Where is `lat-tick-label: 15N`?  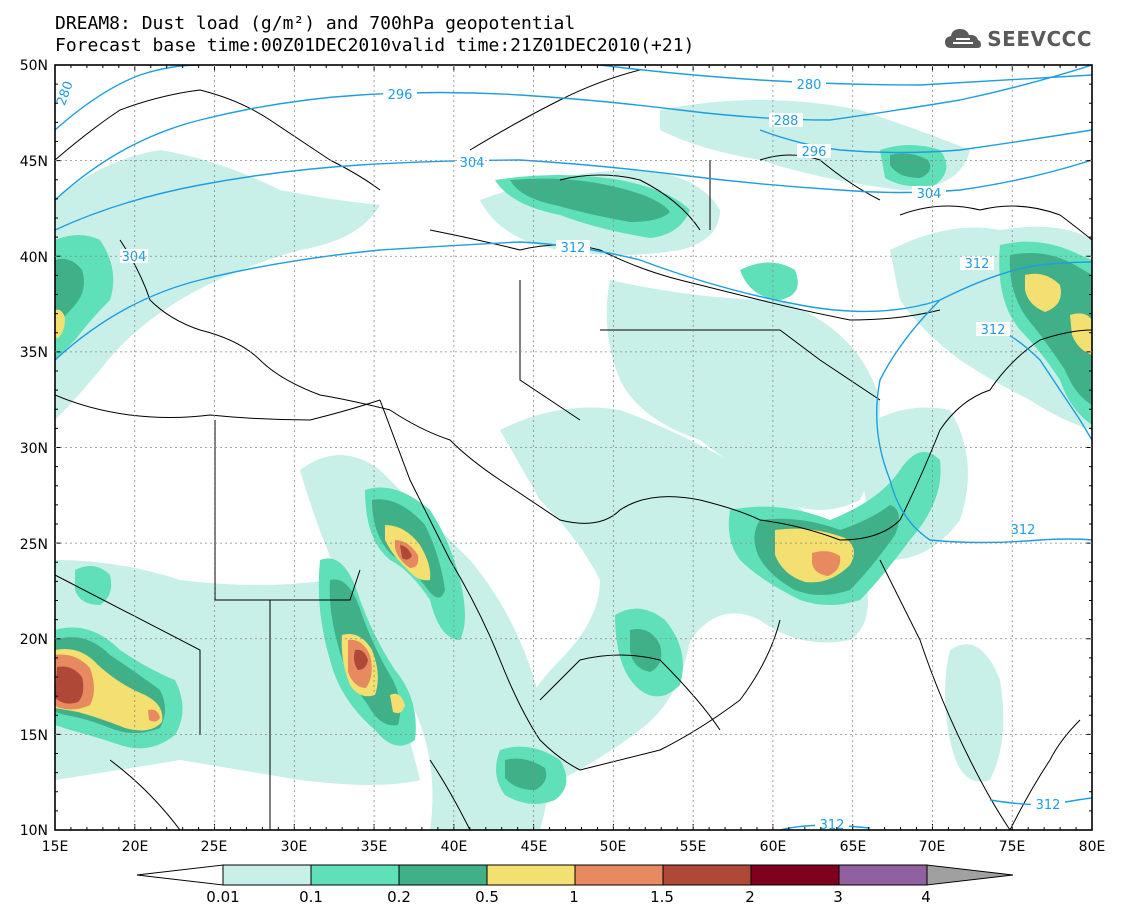 lat-tick-label: 15N is located at coordinates (34, 736).